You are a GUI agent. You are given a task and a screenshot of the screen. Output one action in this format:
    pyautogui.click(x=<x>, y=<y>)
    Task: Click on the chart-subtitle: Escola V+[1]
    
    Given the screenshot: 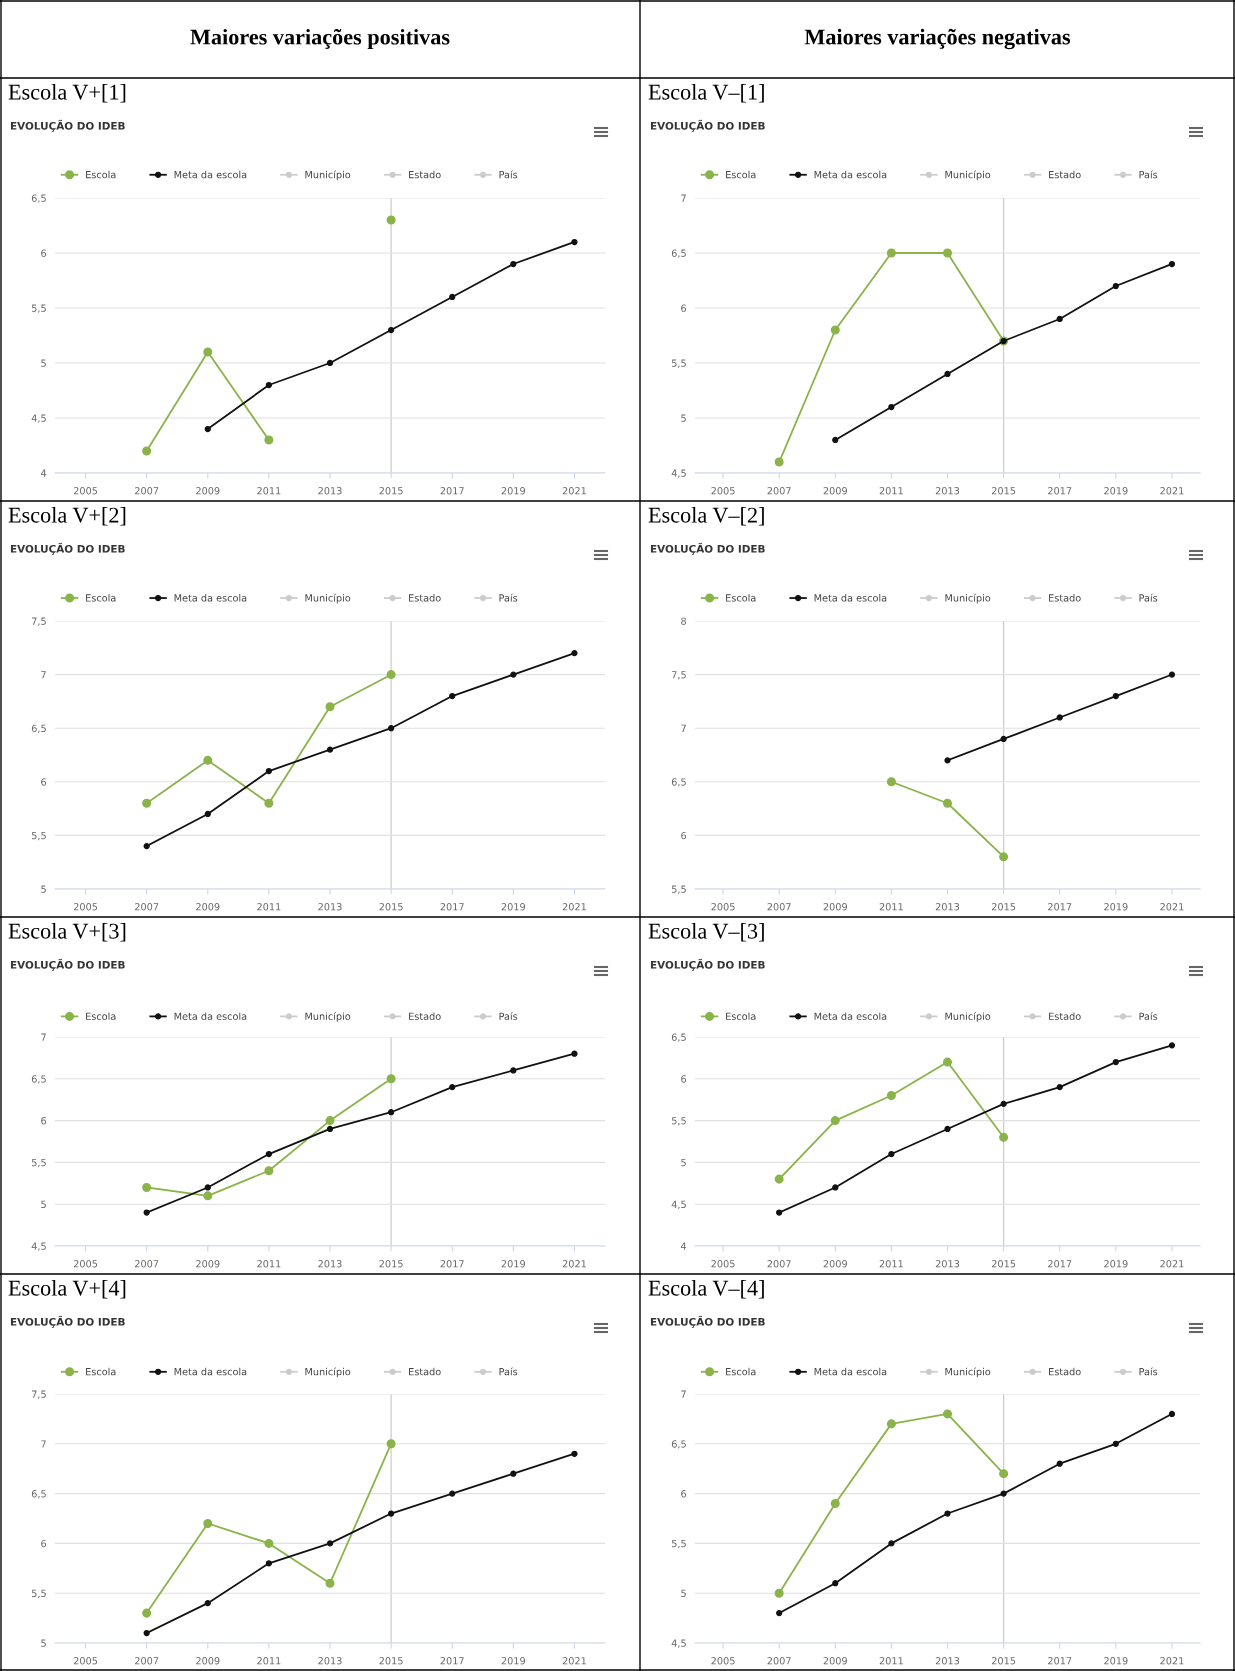 What is the action you would take?
    pyautogui.click(x=67, y=93)
    